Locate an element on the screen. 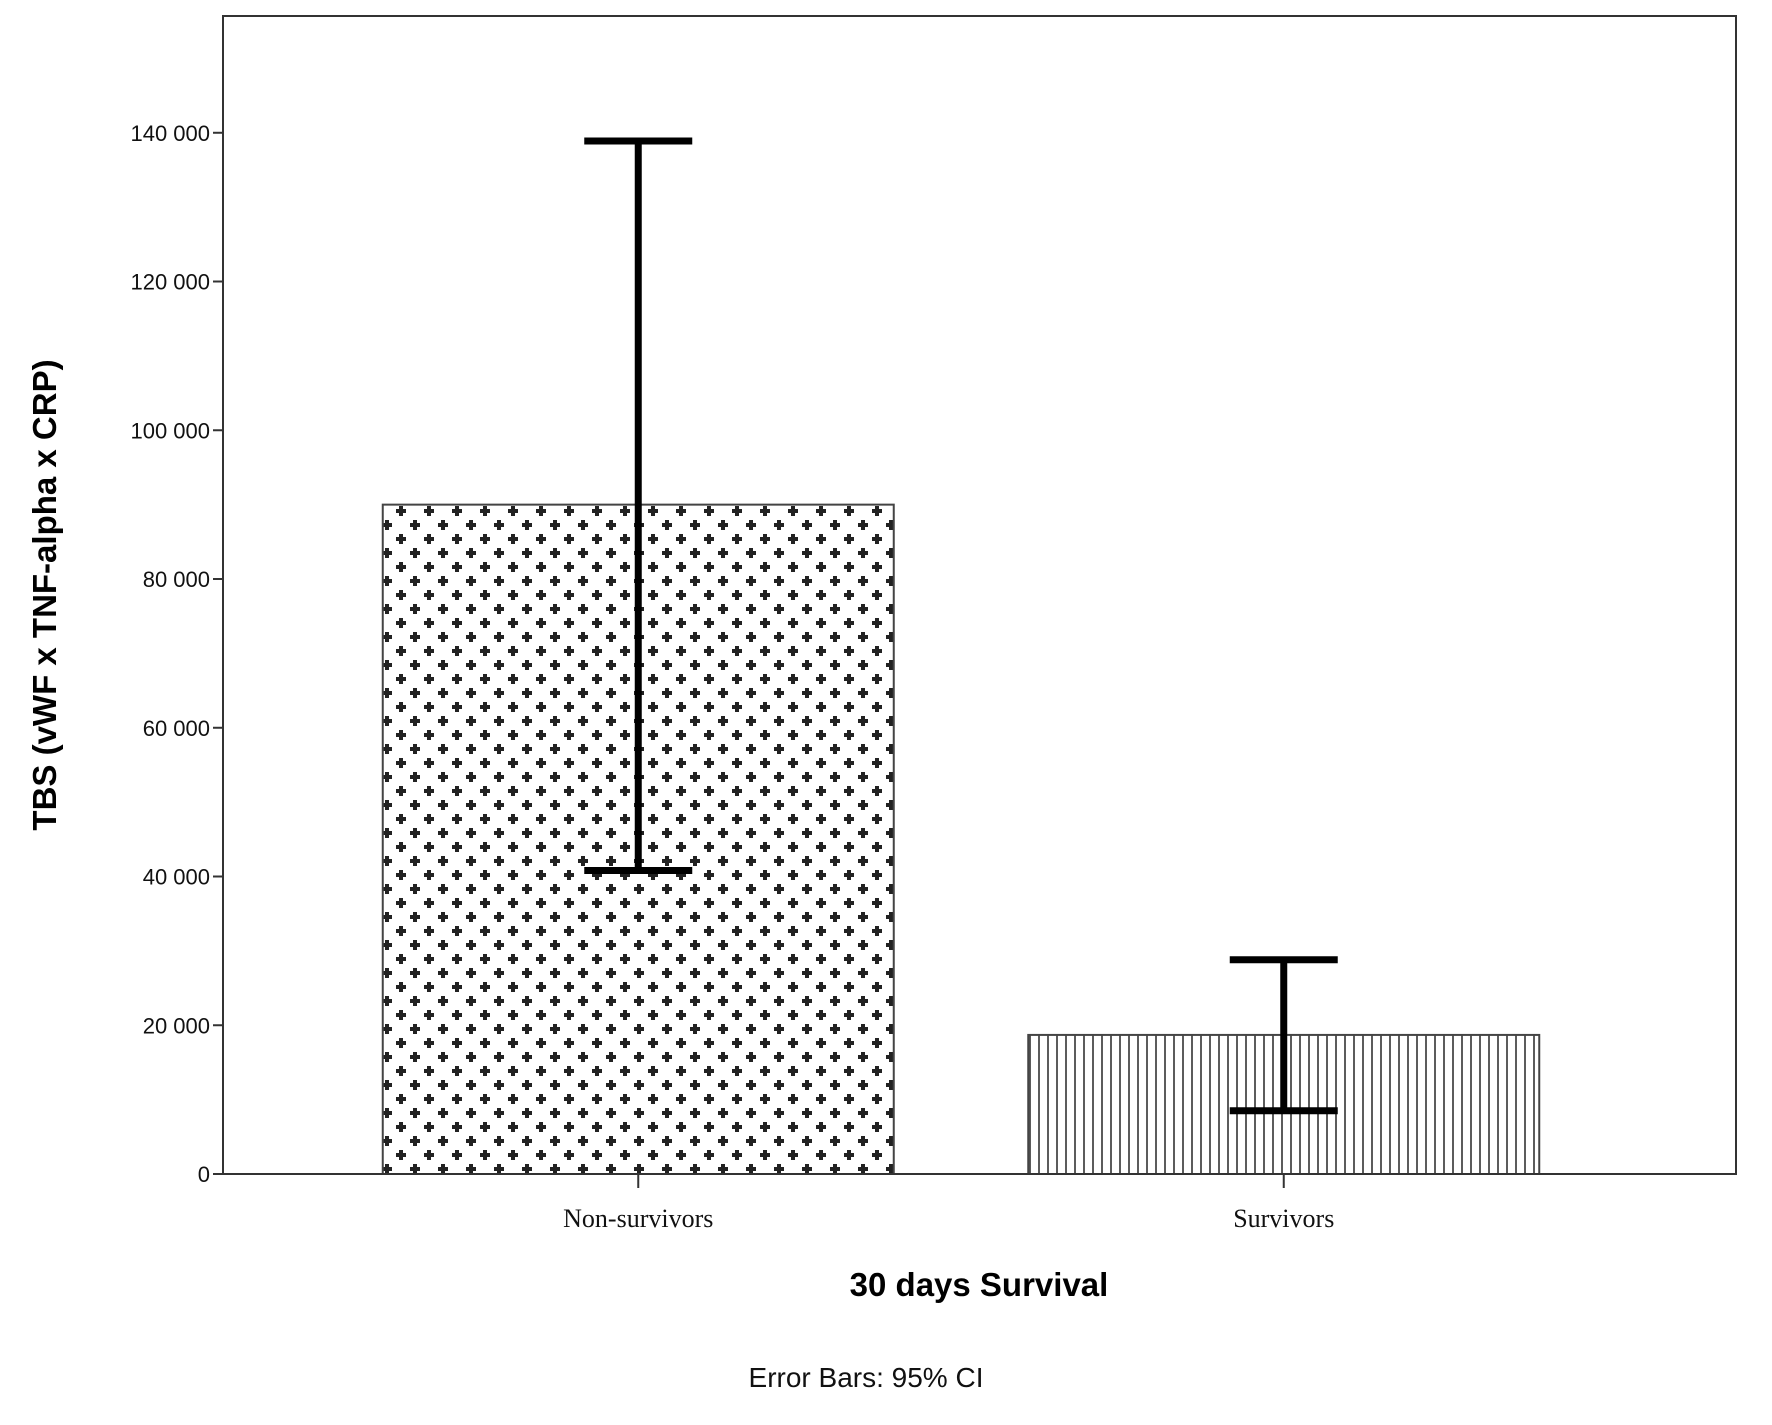 This screenshot has width=1772, height=1425. y-tick-label: 100 000 is located at coordinates (170, 430).